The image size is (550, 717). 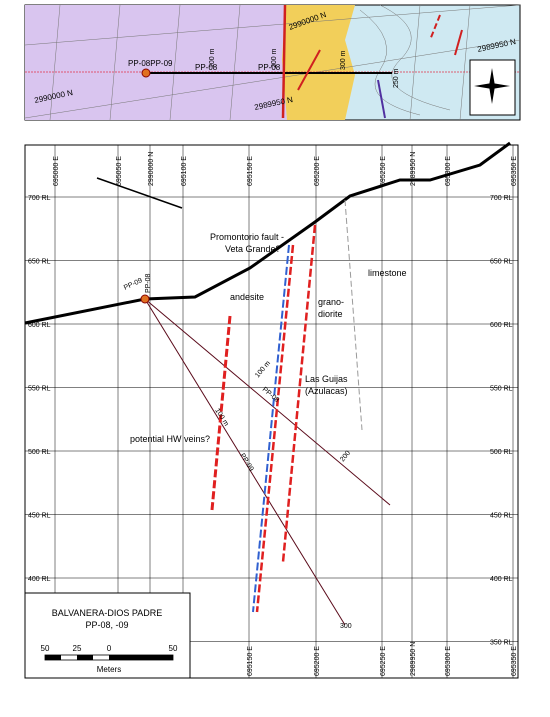 I want to click on annotation: andesite, so click(x=247, y=297).